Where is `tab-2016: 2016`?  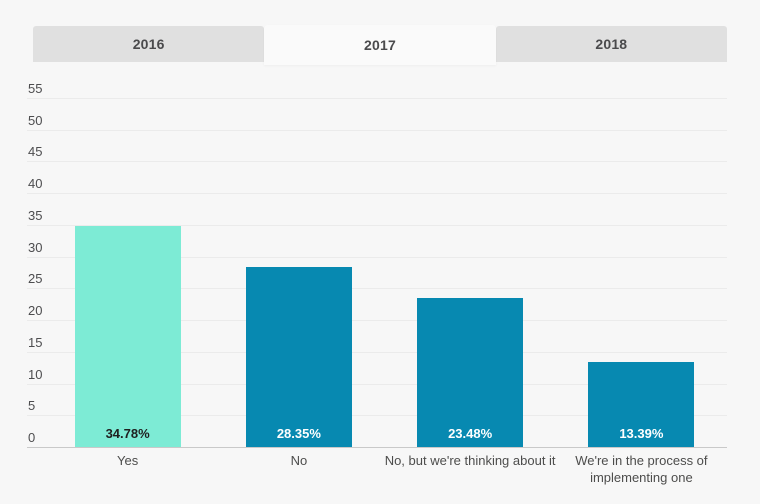 tab-2016: 2016 is located at coordinates (149, 44).